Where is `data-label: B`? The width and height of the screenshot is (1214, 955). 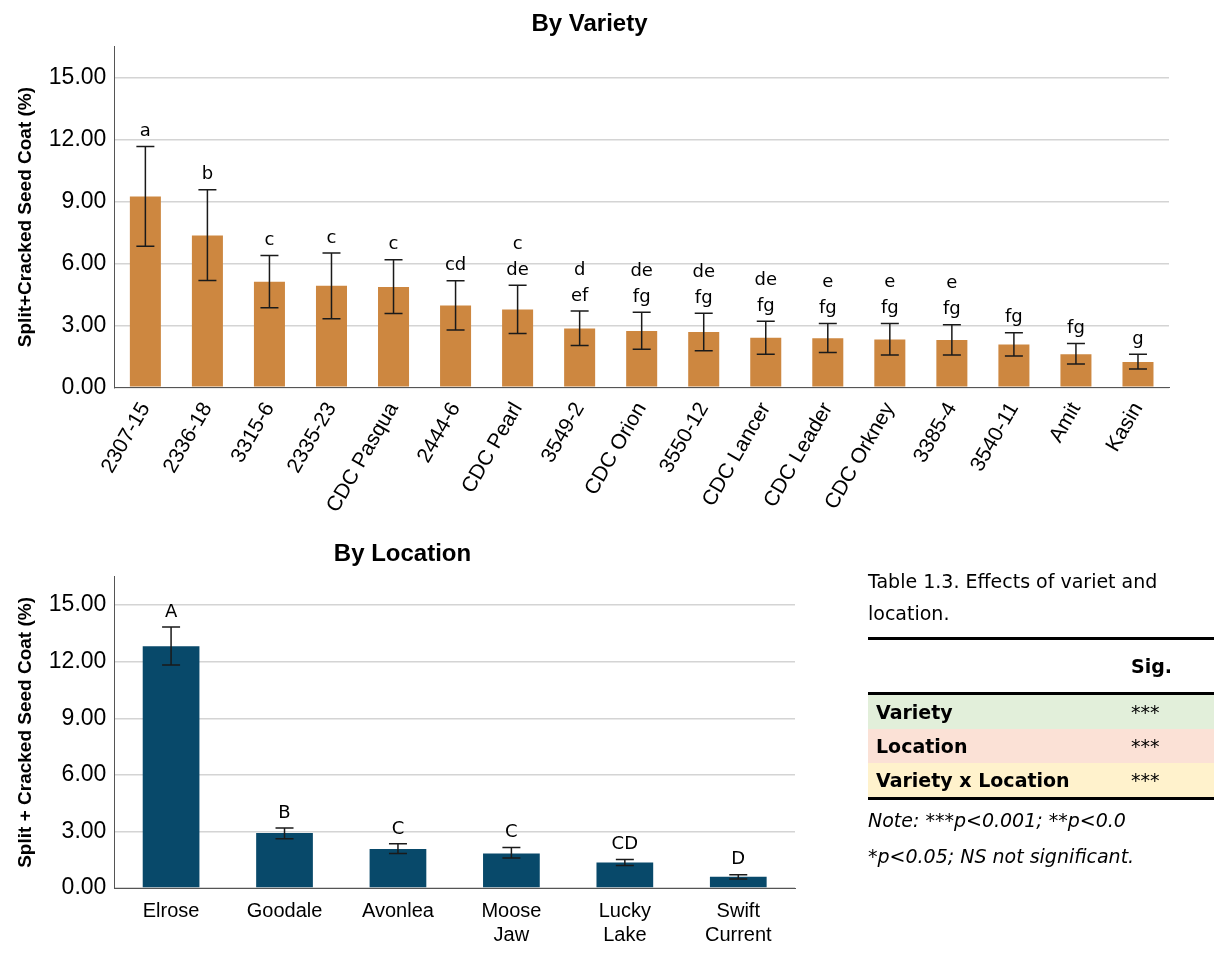
data-label: B is located at coordinates (284, 811).